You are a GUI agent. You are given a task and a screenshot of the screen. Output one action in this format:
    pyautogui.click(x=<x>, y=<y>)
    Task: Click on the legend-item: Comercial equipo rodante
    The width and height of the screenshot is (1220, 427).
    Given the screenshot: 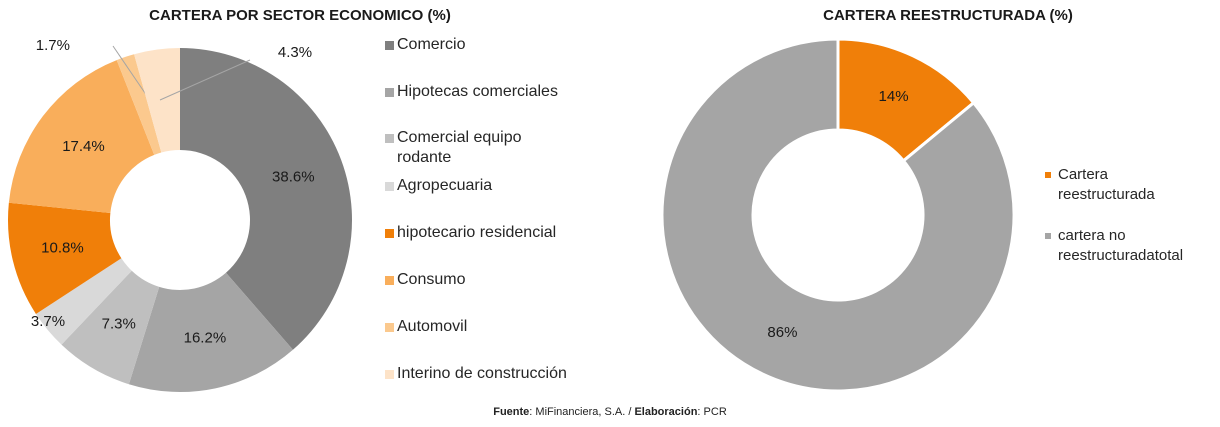 What is the action you would take?
    pyautogui.click(x=460, y=148)
    